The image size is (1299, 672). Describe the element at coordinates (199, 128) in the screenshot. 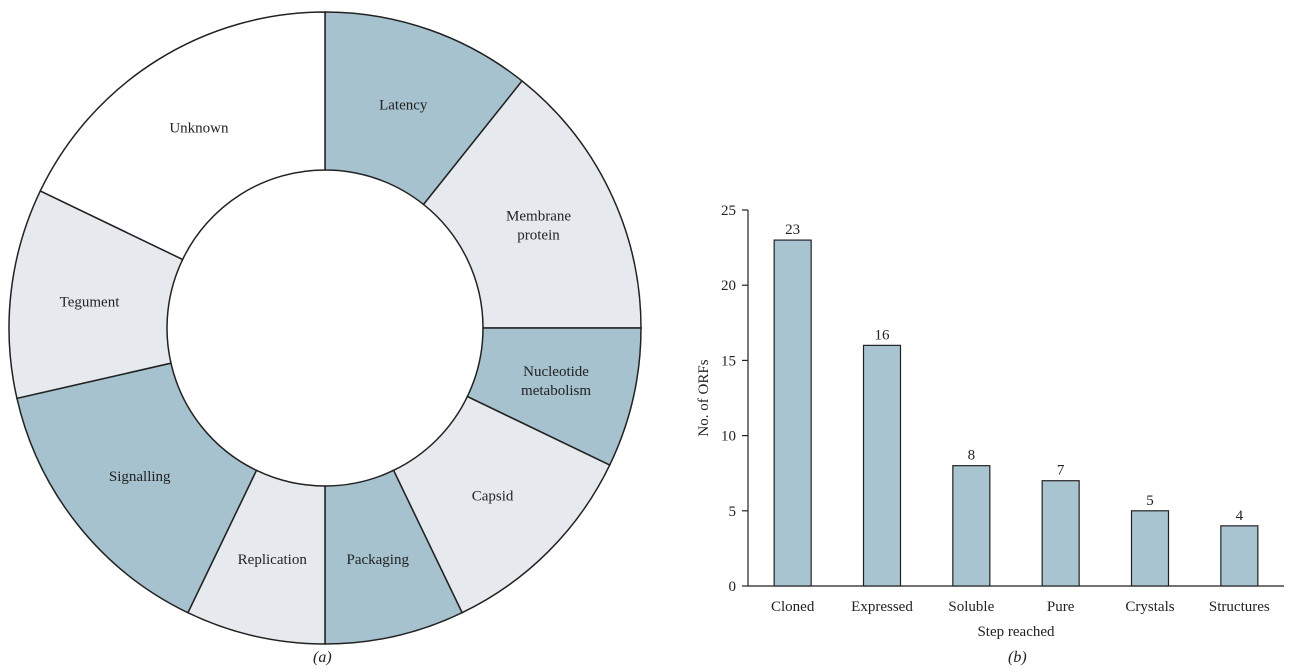

I see `slice-label-unknown: Unknown` at that location.